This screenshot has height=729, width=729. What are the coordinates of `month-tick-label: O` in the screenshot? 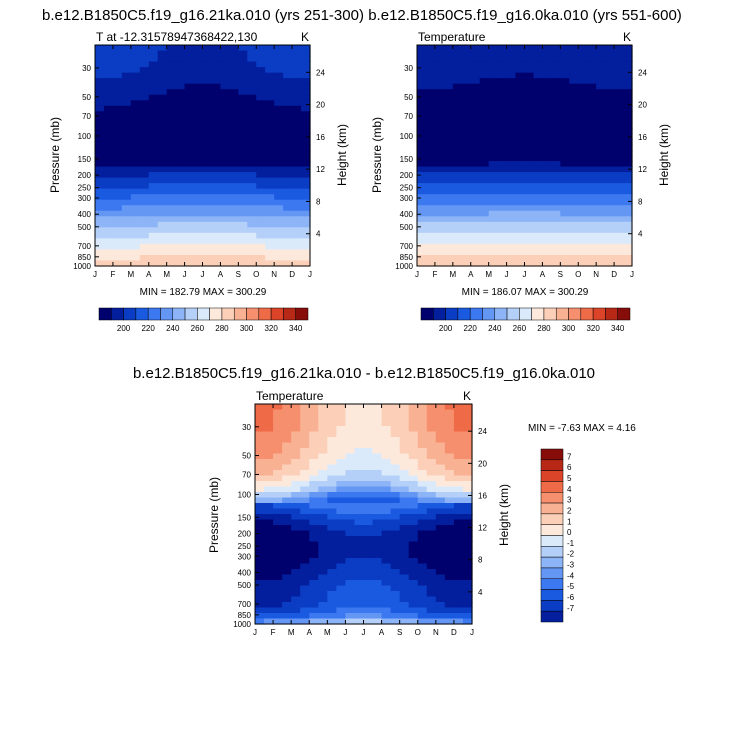 It's located at (418, 632).